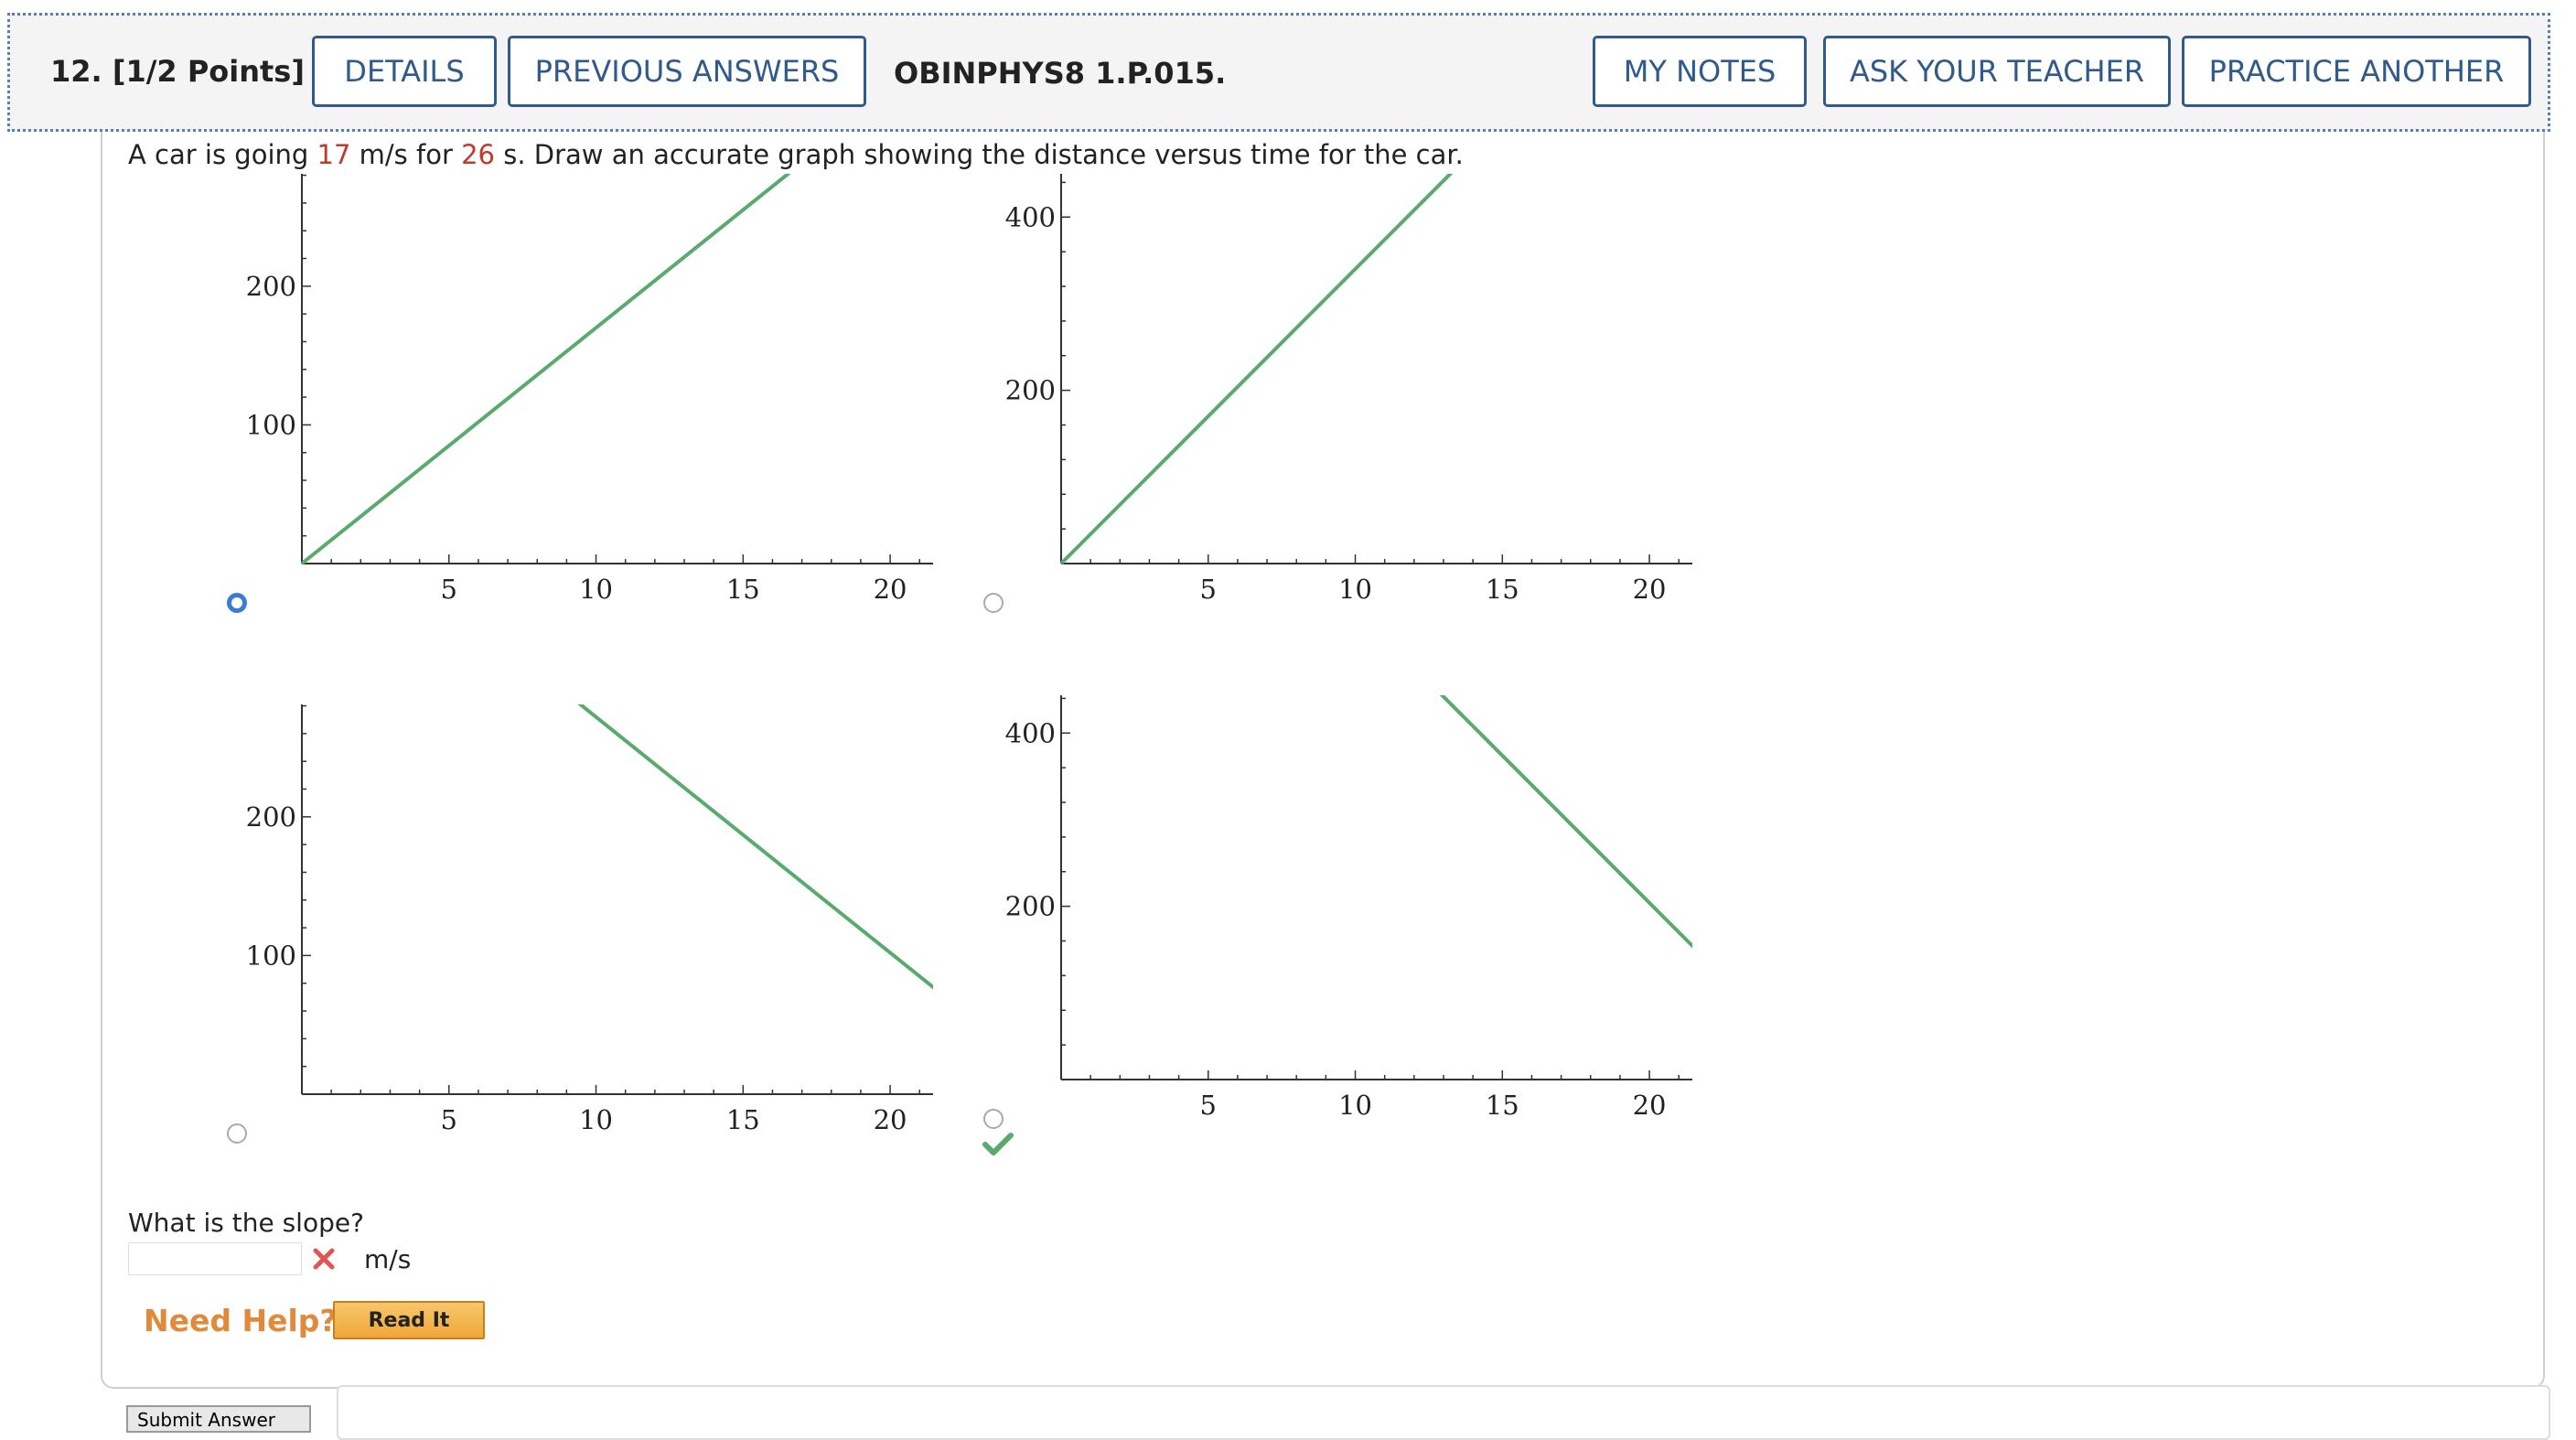 This screenshot has width=2576, height=1440. I want to click on slope-unit: m/s, so click(388, 1259).